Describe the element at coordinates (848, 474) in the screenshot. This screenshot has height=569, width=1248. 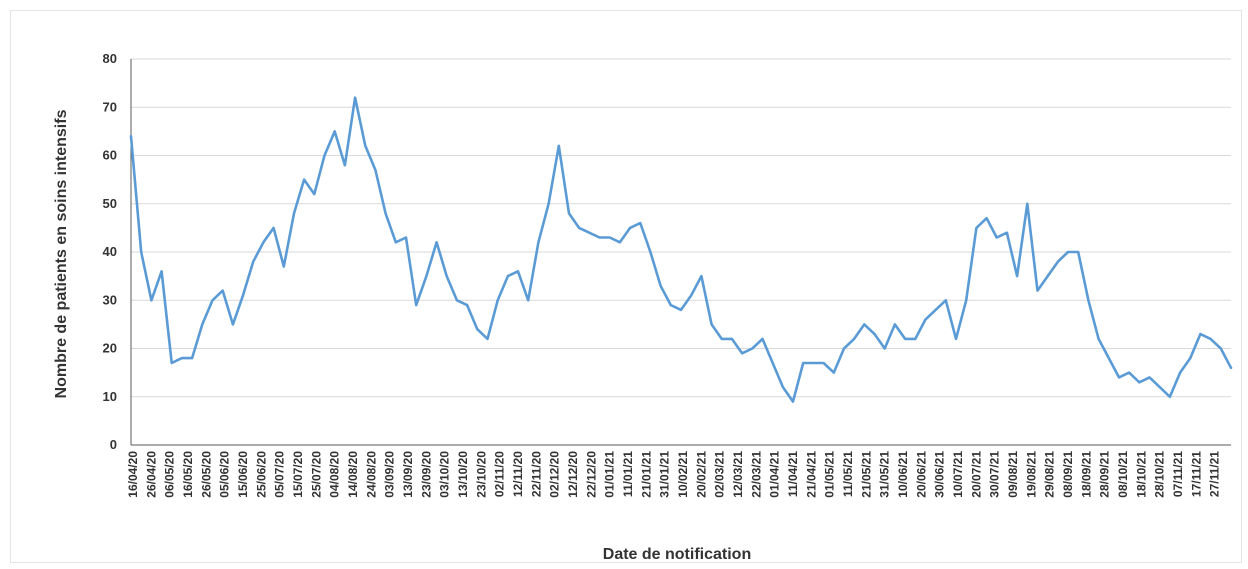
I see `x-tick-label: 11/05/21` at that location.